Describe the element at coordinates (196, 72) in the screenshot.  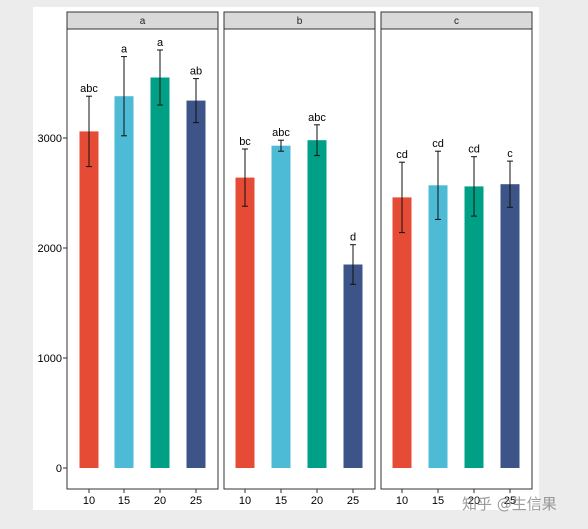
I see `significance-label: ab` at that location.